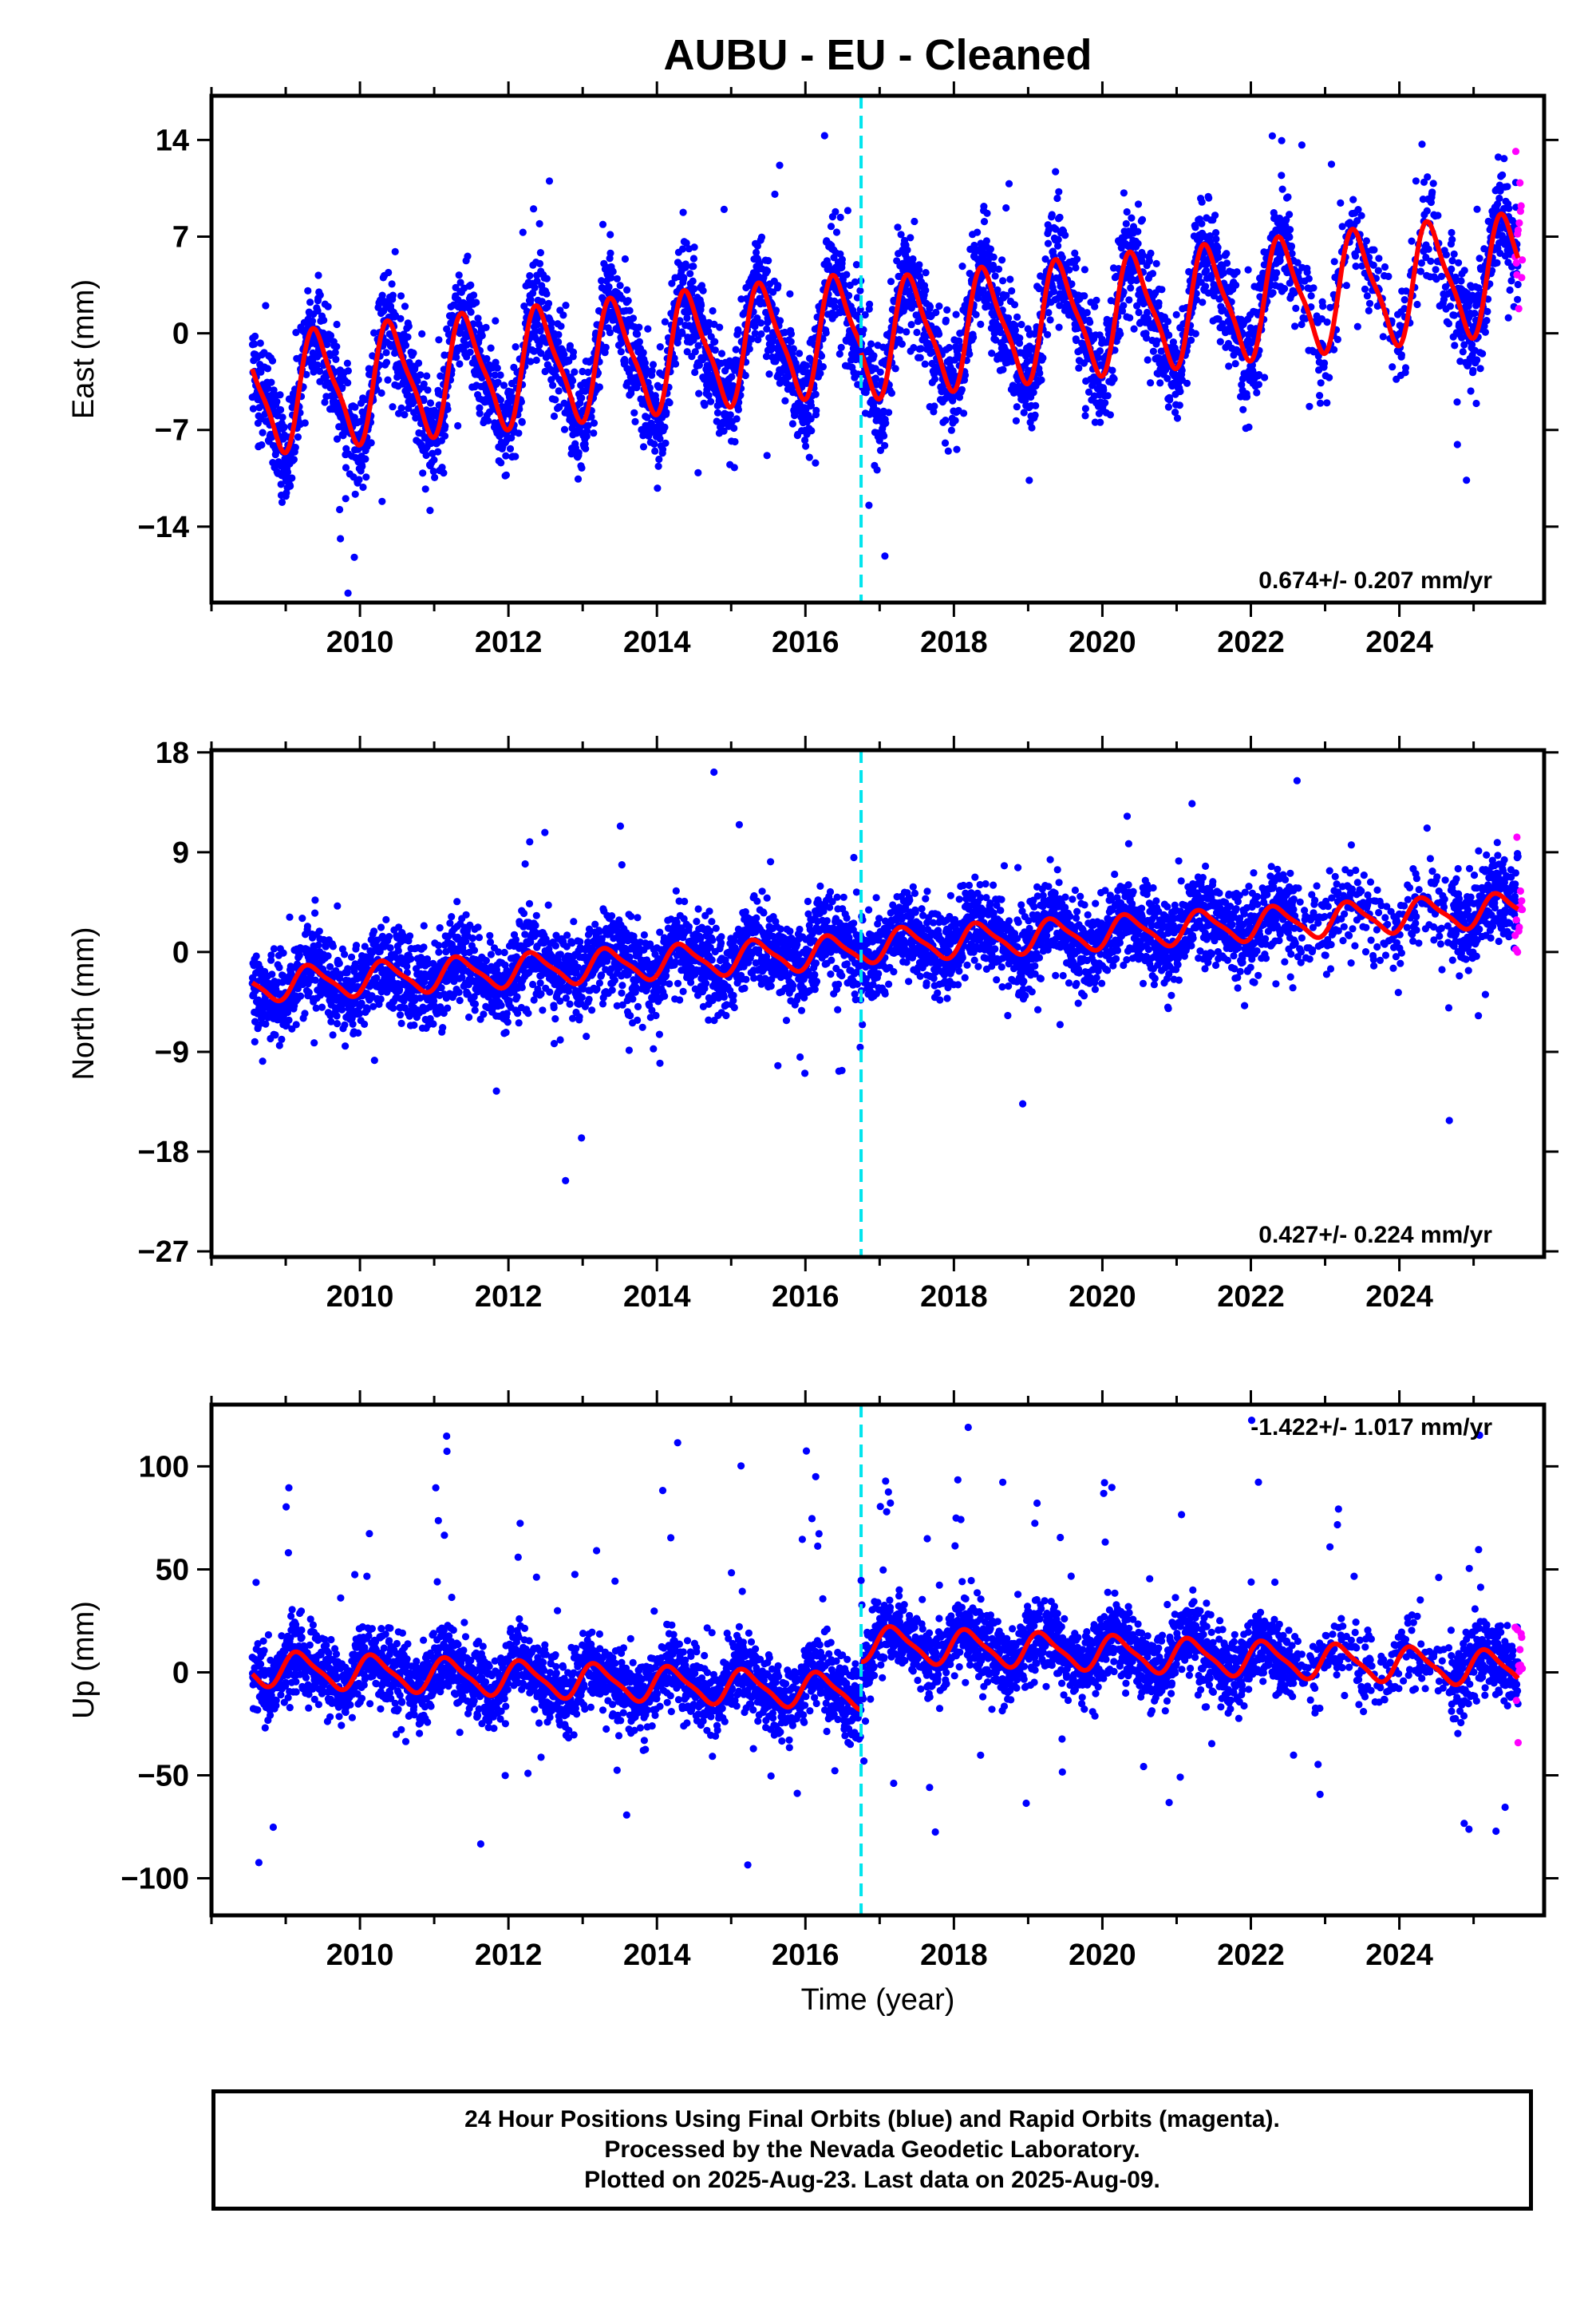  I want to click on east-rapid-point, so click(1518, 230).